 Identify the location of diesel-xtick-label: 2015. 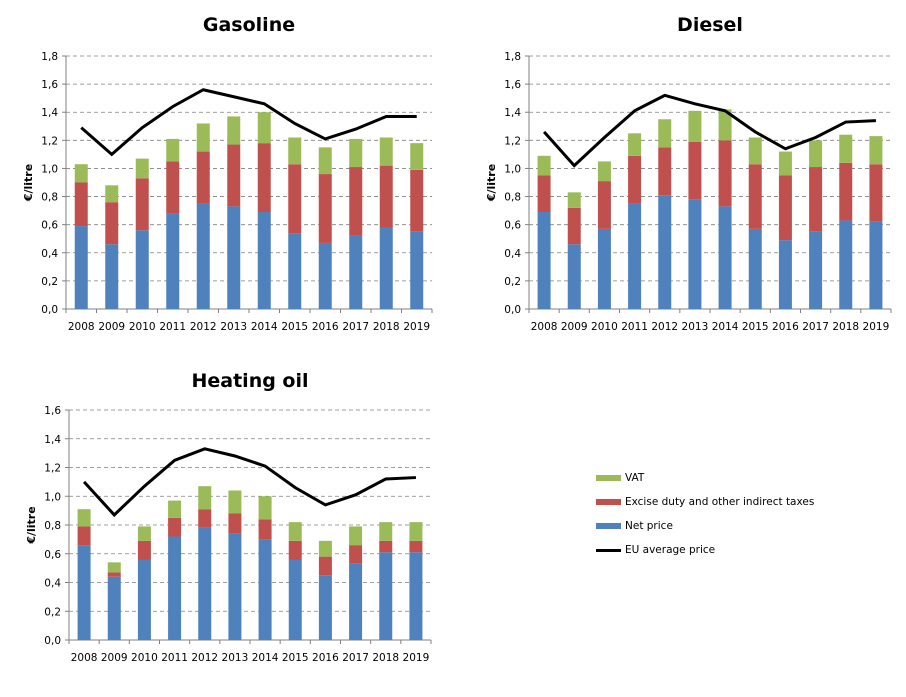
(755, 327).